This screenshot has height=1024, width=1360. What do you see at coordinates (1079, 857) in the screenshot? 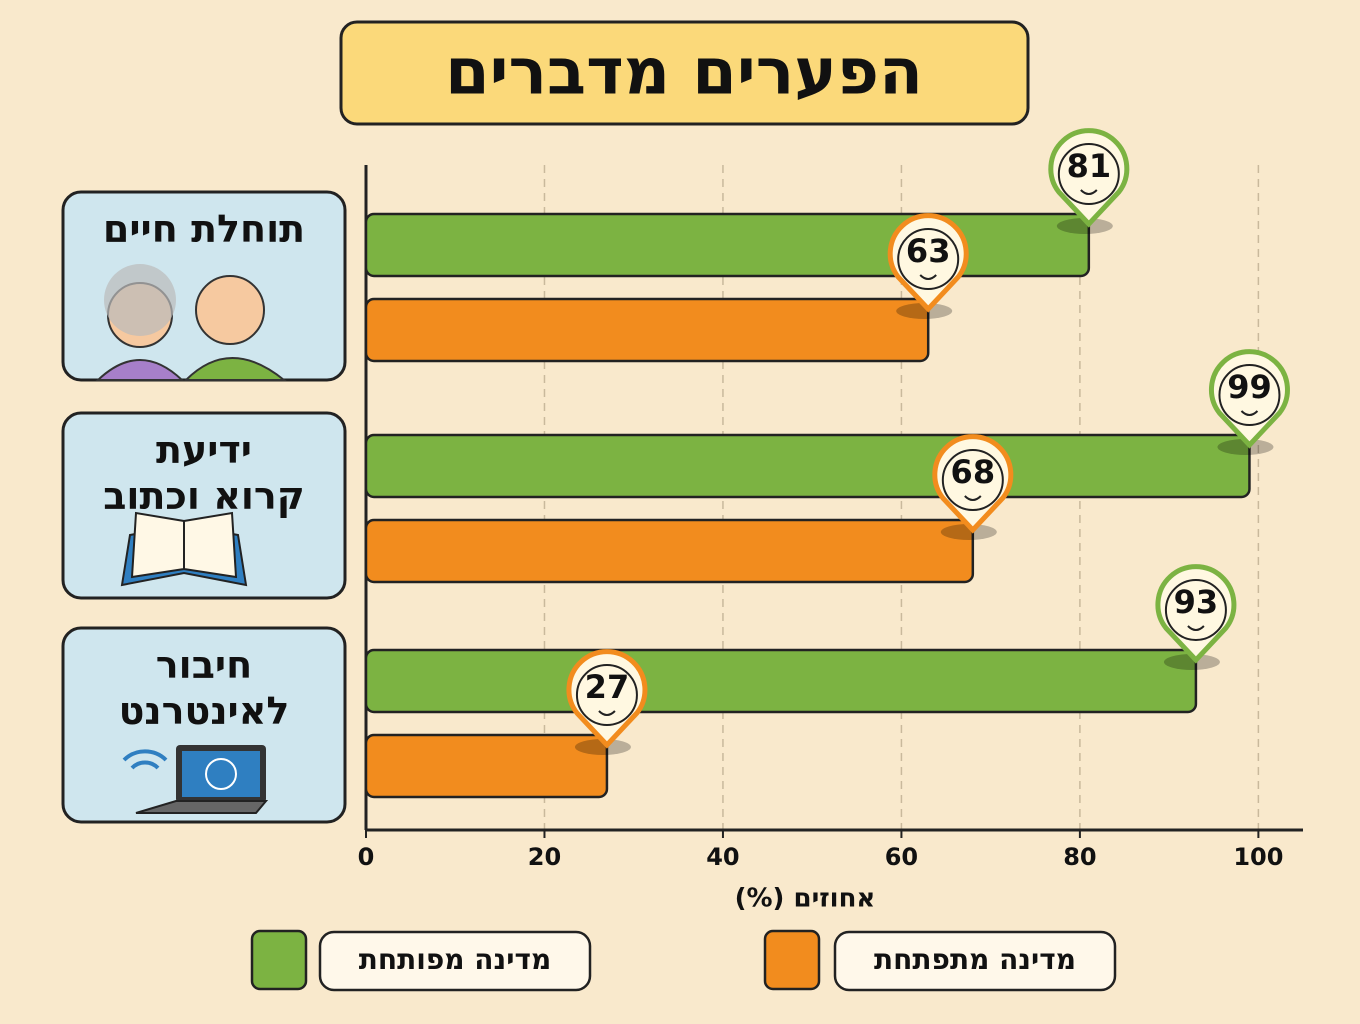
I see `x-tick-label: 80` at bounding box center [1079, 857].